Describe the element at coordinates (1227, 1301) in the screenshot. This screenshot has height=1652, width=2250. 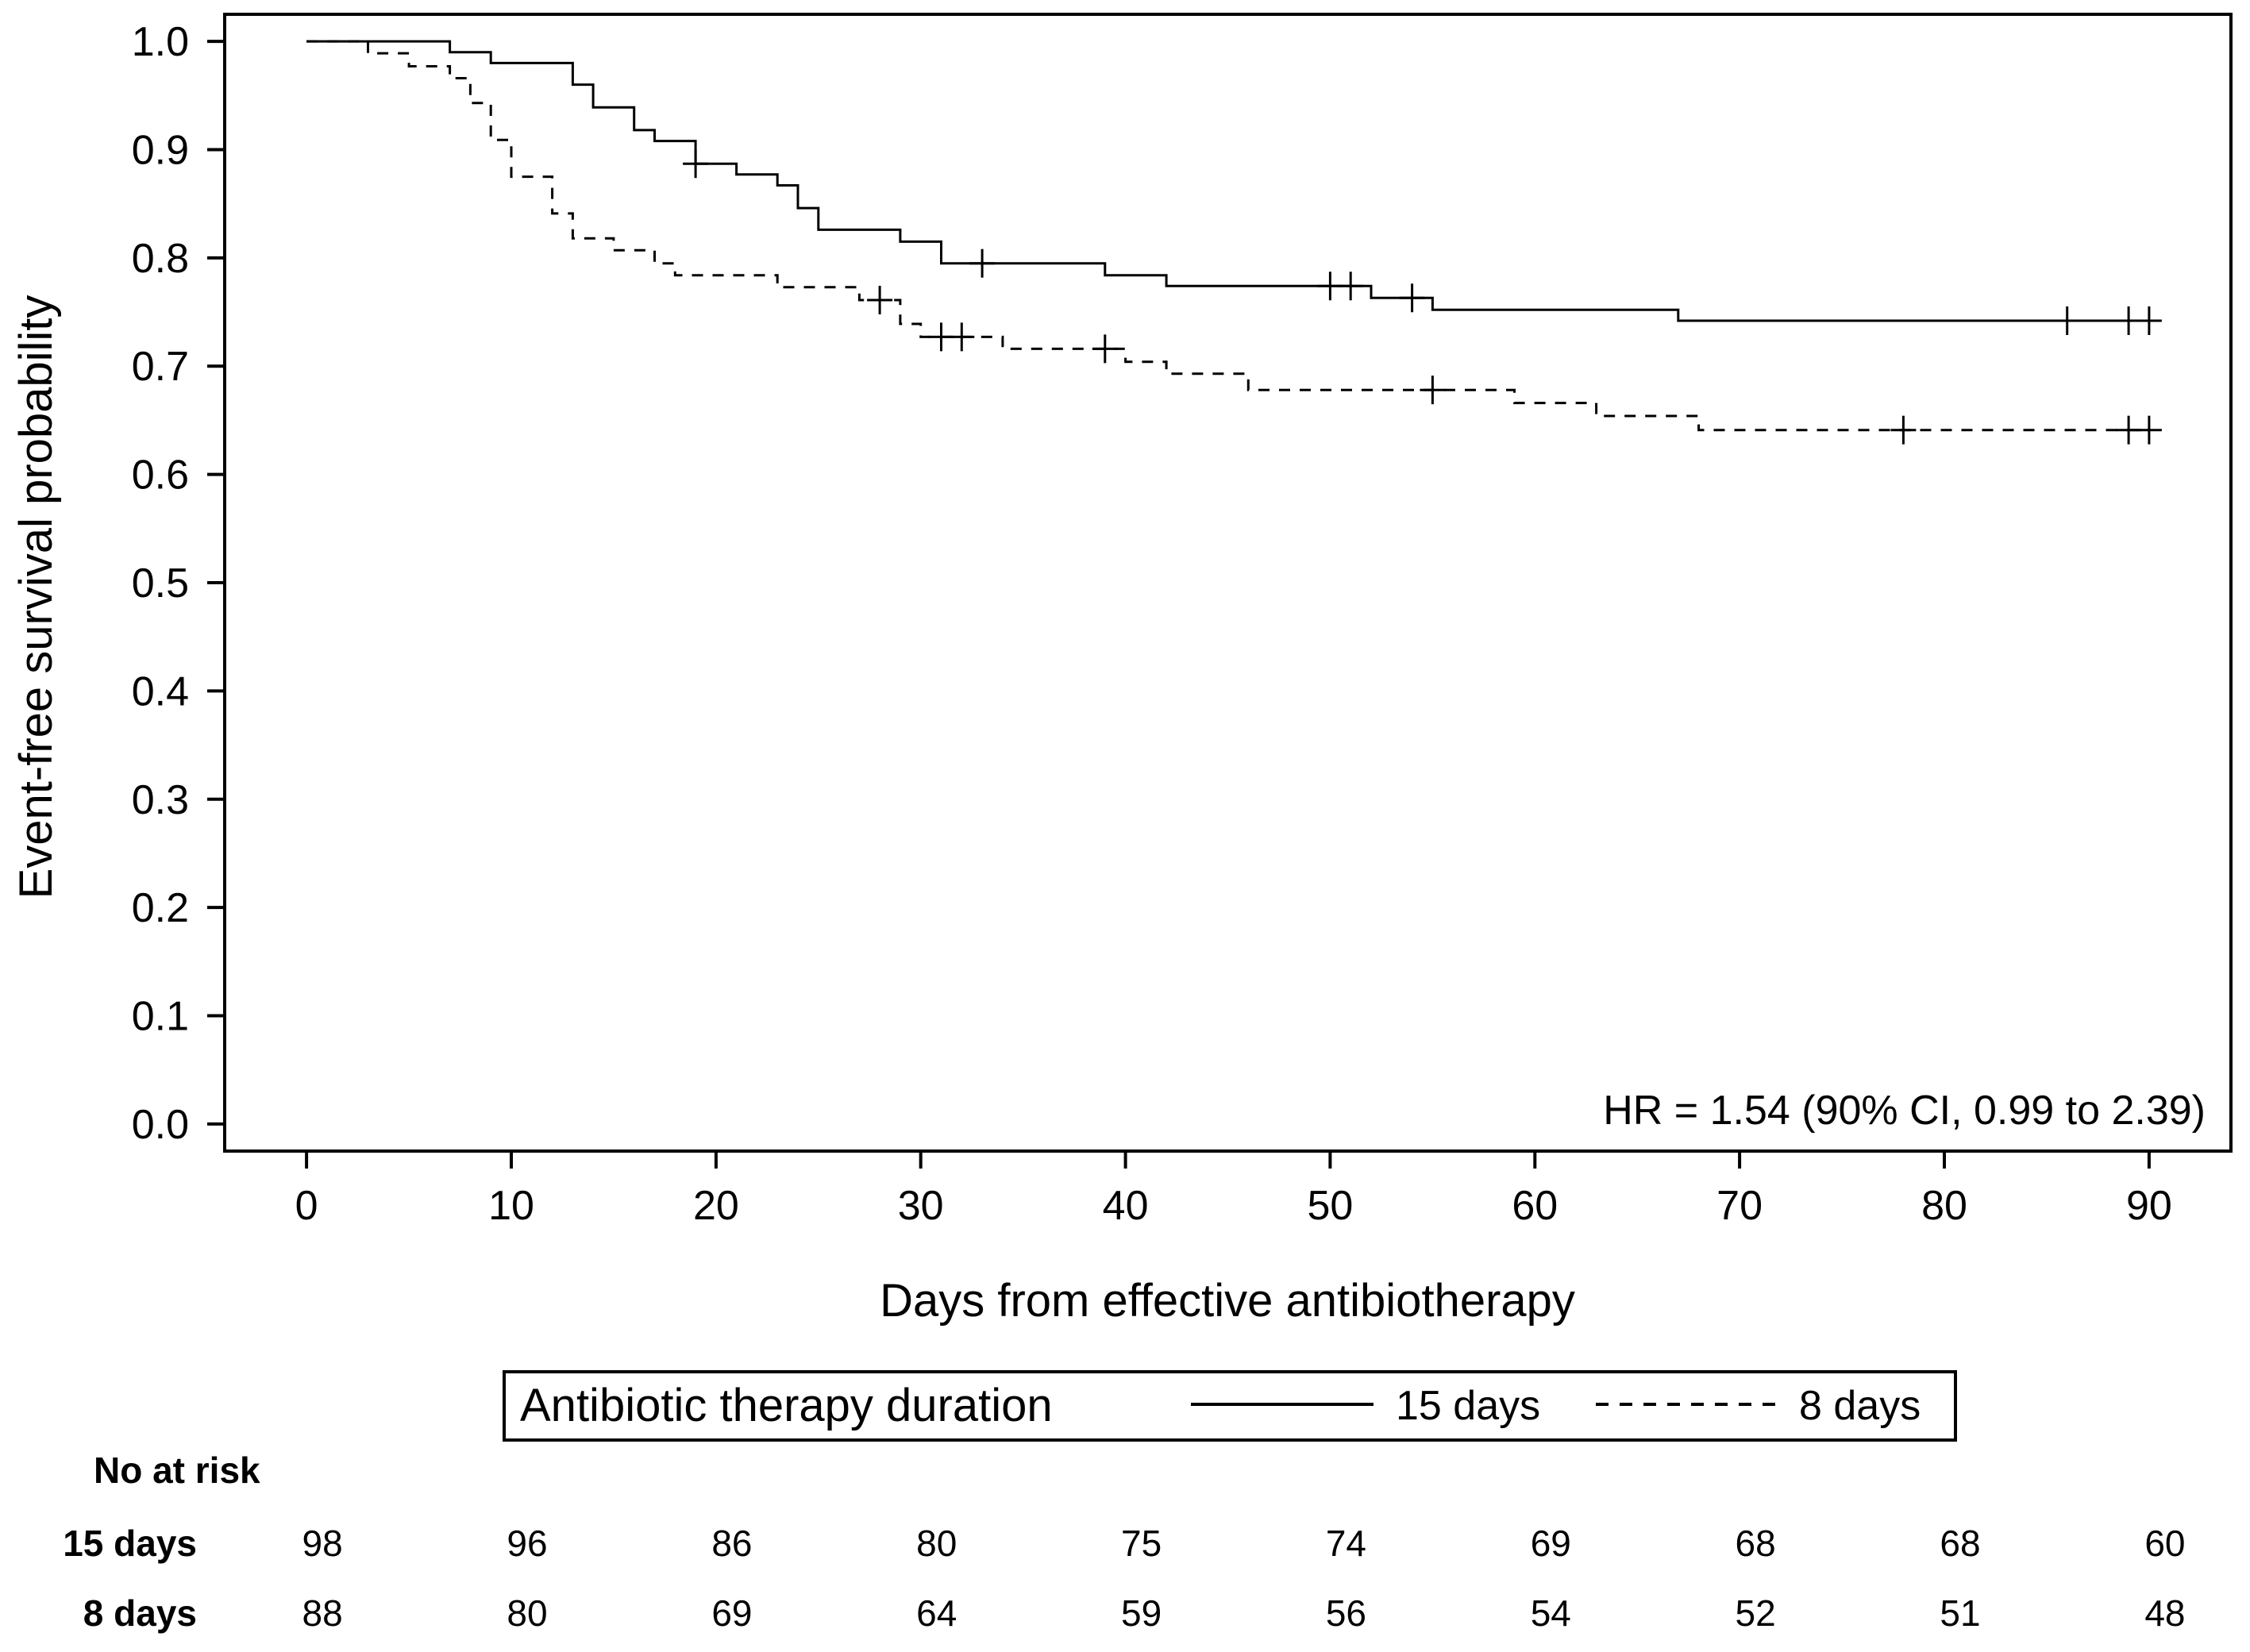
I see `x-axis-label: Days from effective antibiotherapy` at that location.